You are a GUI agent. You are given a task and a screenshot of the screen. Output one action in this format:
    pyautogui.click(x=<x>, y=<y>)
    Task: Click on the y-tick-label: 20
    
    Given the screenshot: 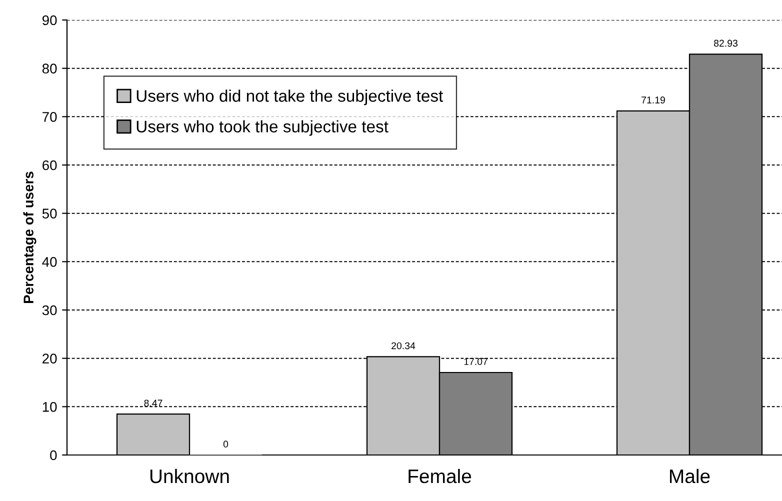 What is the action you would take?
    pyautogui.click(x=49, y=359)
    